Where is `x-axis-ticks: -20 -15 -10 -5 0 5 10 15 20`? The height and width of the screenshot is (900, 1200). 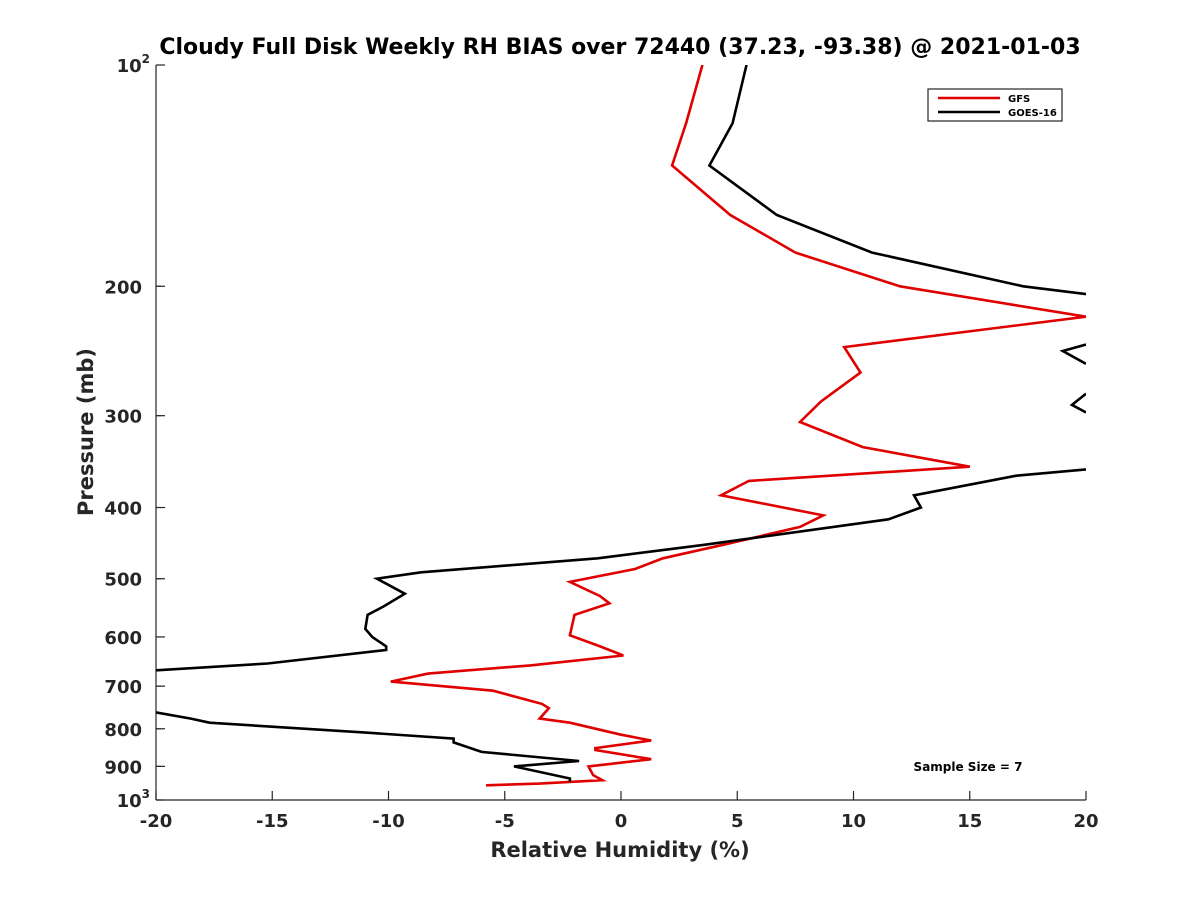 x-axis-ticks: -20 -15 -10 -5 0 5 10 15 20 is located at coordinates (619, 811).